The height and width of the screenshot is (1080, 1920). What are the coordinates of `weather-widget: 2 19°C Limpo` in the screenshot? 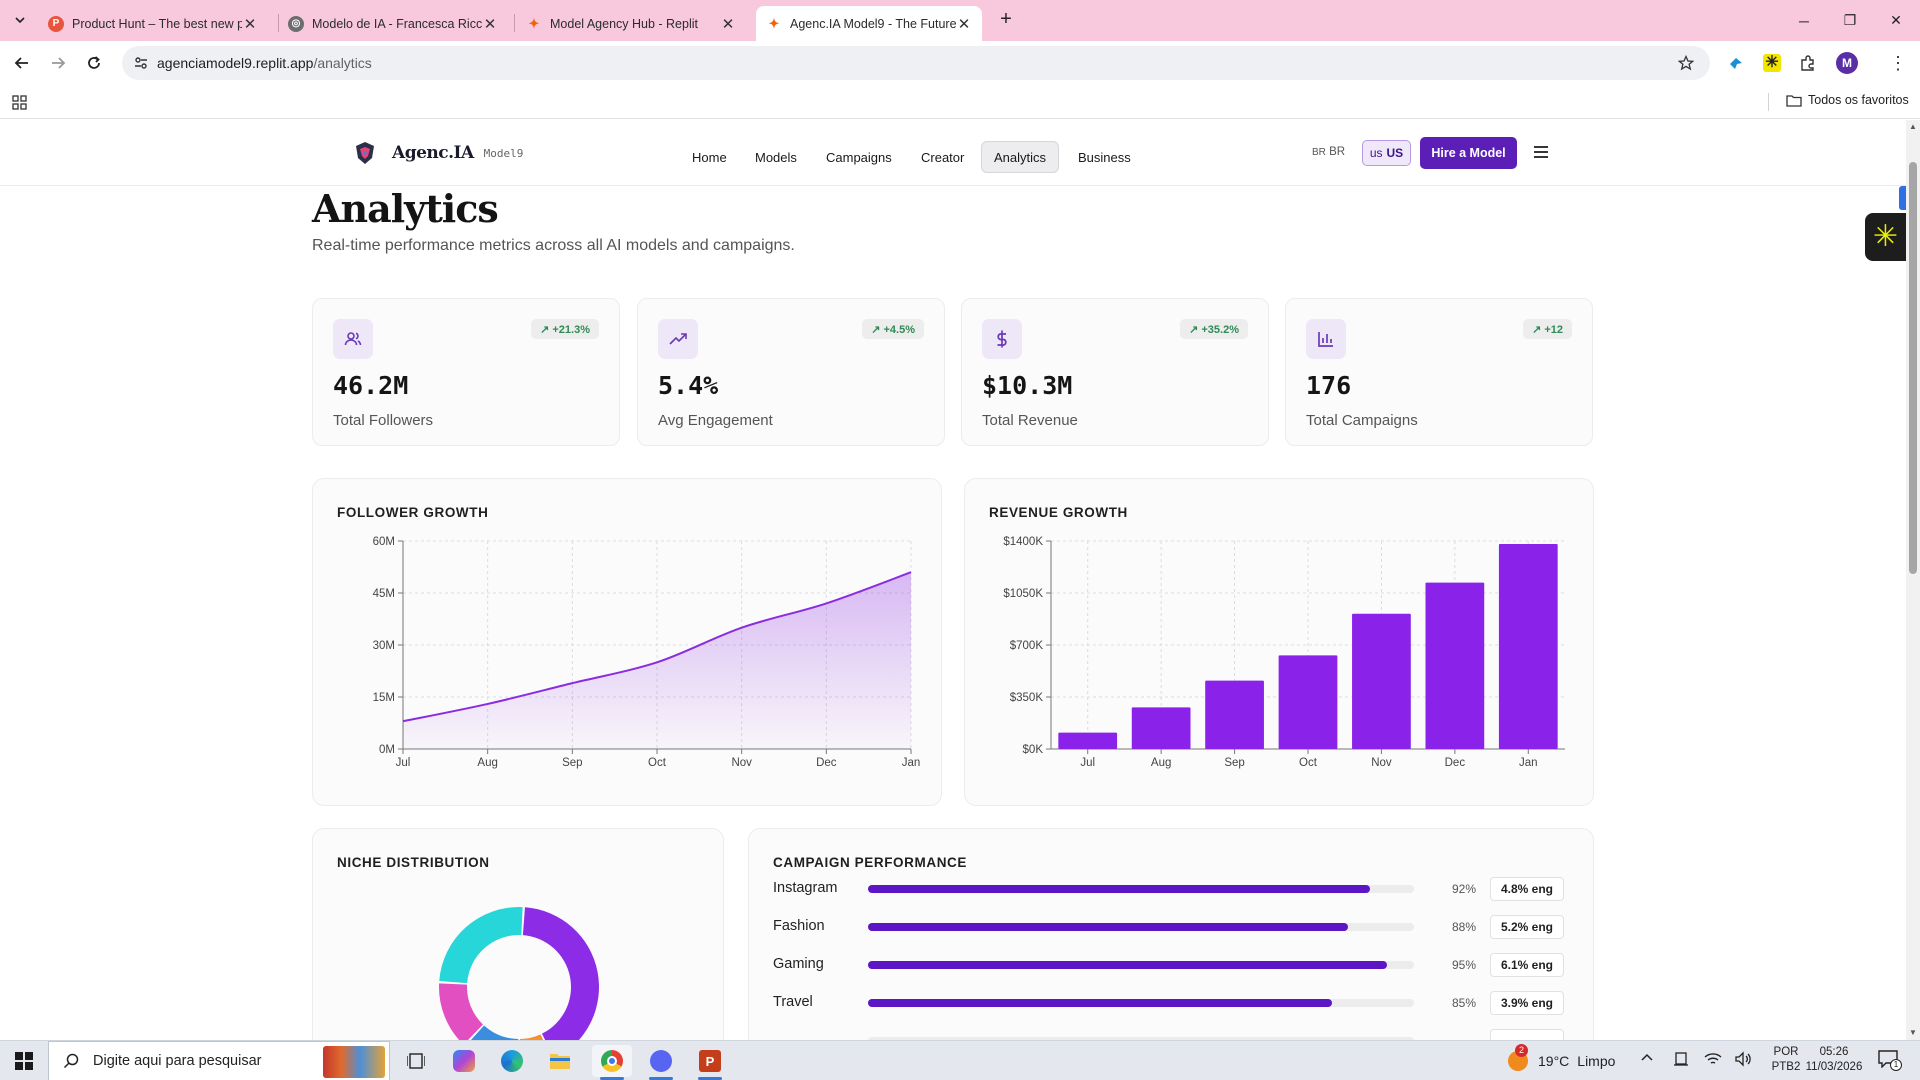 It's located at (1561, 1057).